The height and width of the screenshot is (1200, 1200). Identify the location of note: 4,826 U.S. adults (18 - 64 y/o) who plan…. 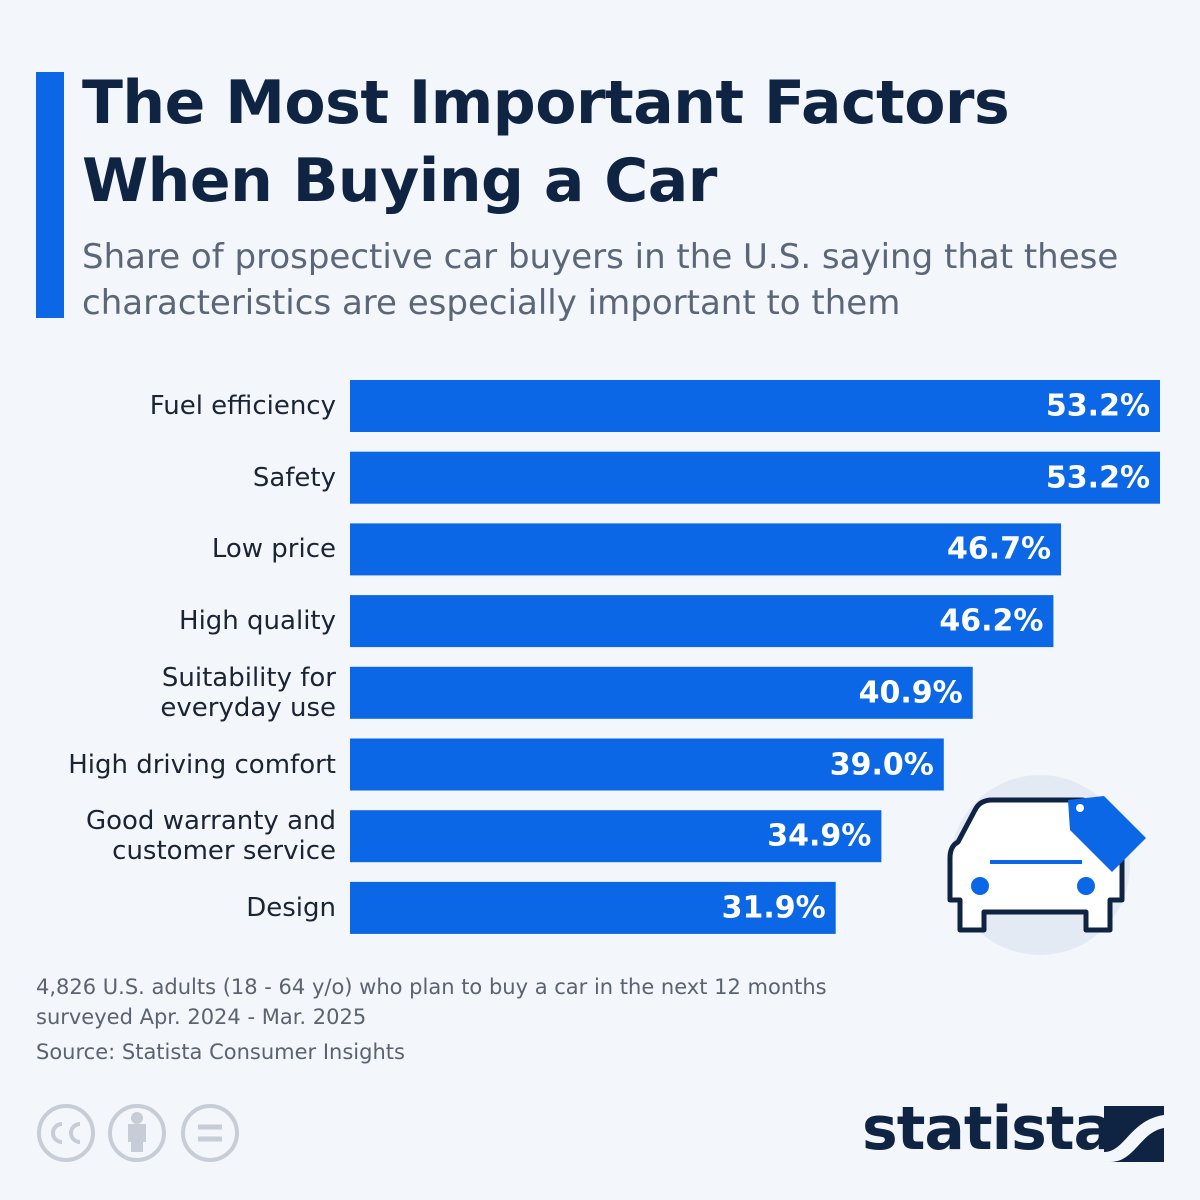
(431, 1002).